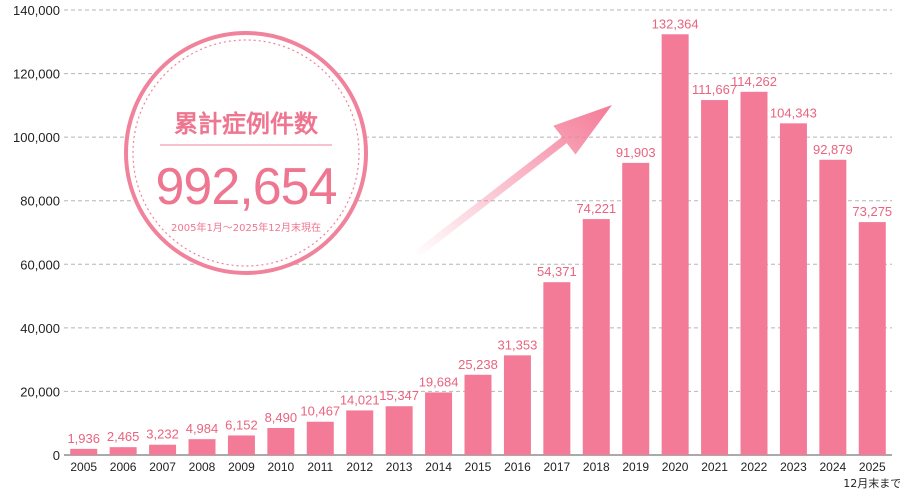 The width and height of the screenshot is (900, 500). I want to click on x-tick-label: 2009, so click(241, 467).